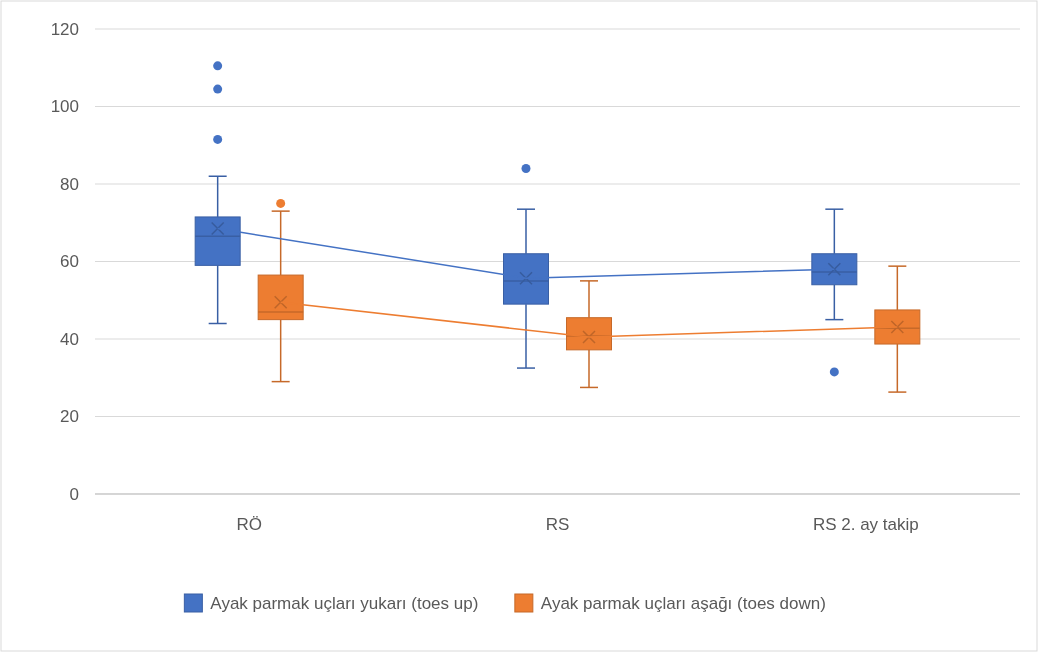 The width and height of the screenshot is (1038, 652). What do you see at coordinates (64, 107) in the screenshot?
I see `y-tick-label: 100` at bounding box center [64, 107].